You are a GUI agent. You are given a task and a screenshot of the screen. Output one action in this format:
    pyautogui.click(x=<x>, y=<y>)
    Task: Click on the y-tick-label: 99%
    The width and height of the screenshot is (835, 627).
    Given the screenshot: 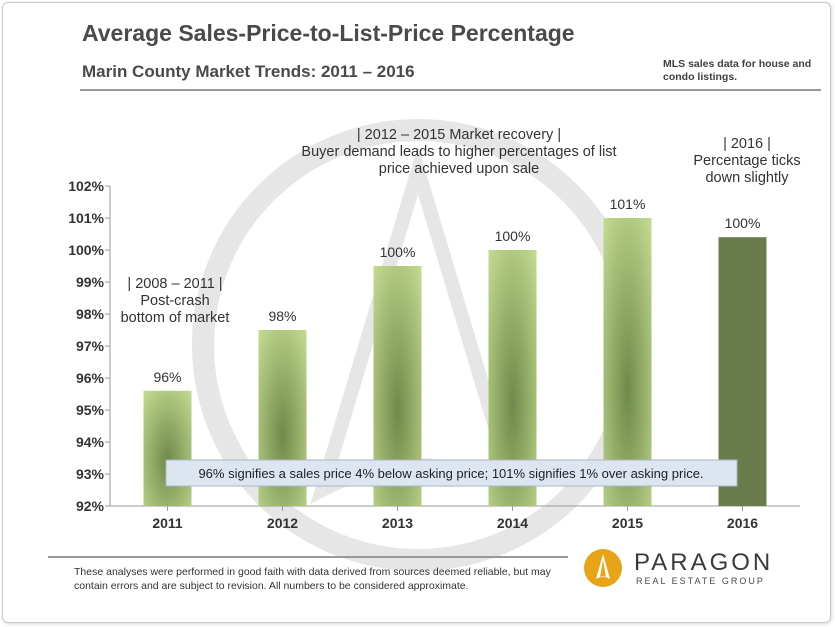 What is the action you would take?
    pyautogui.click(x=90, y=282)
    